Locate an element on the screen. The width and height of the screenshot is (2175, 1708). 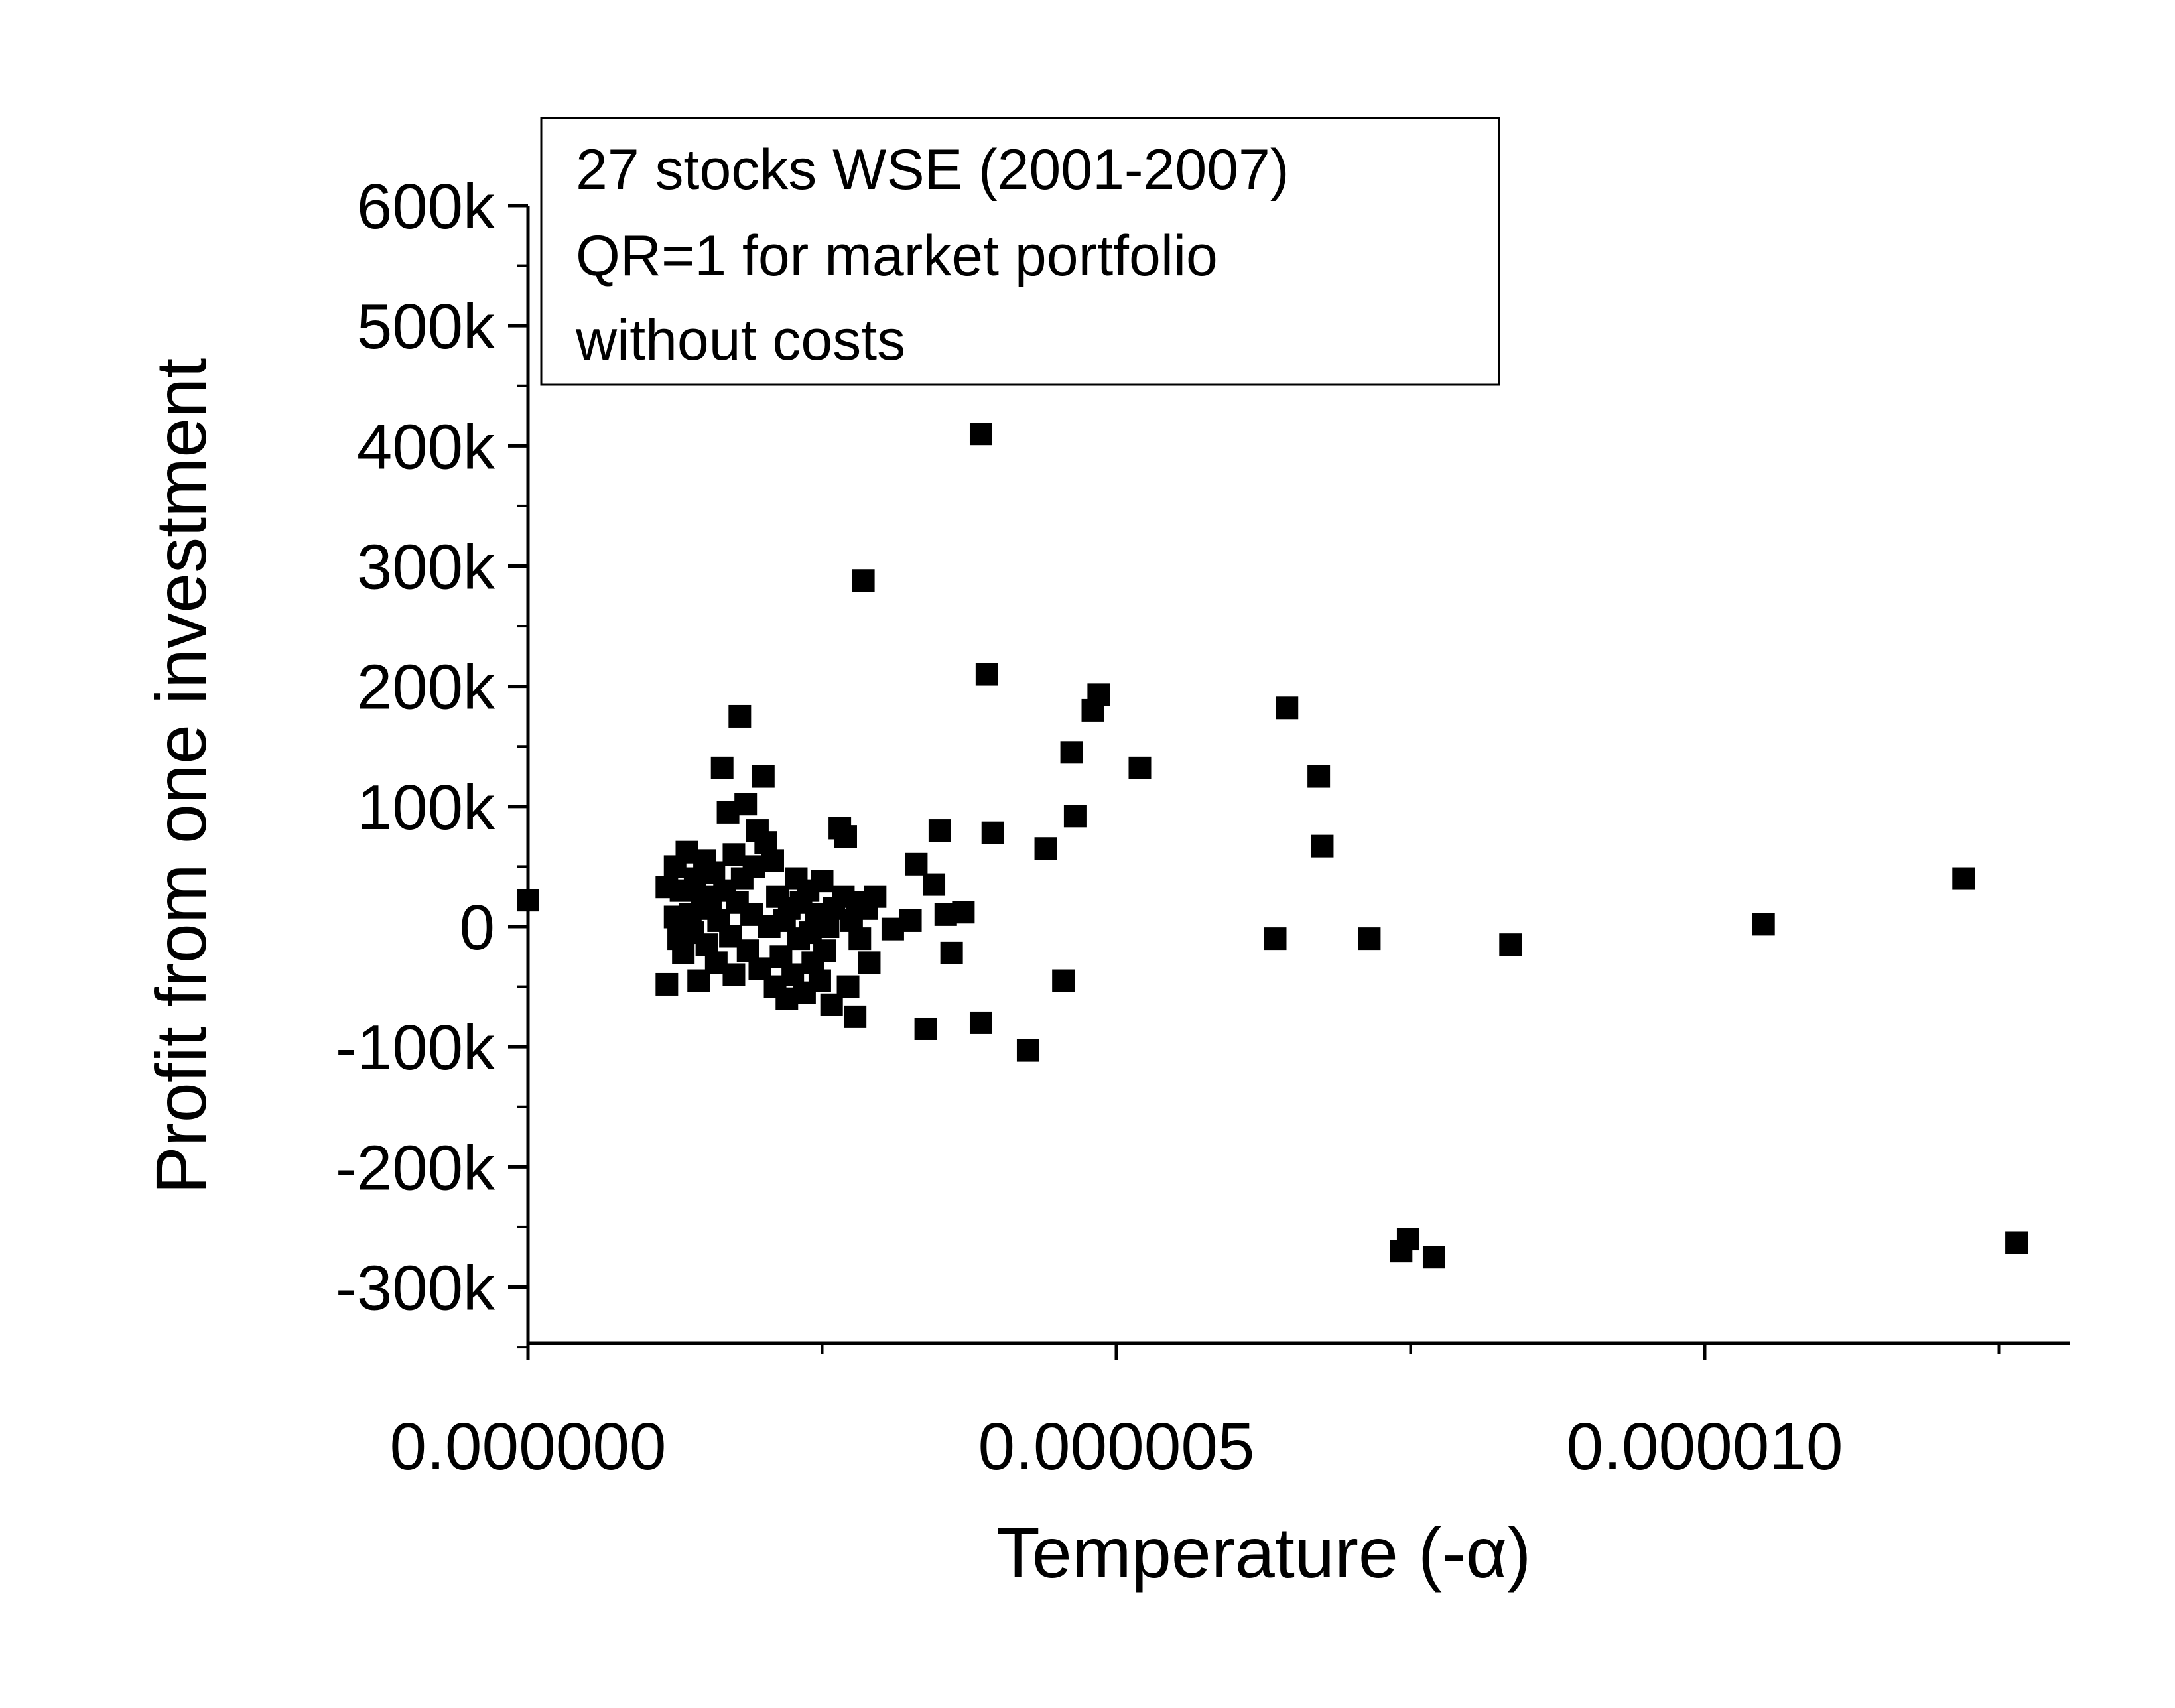
x-tick-label: 0.000010 is located at coordinates (1704, 1447).